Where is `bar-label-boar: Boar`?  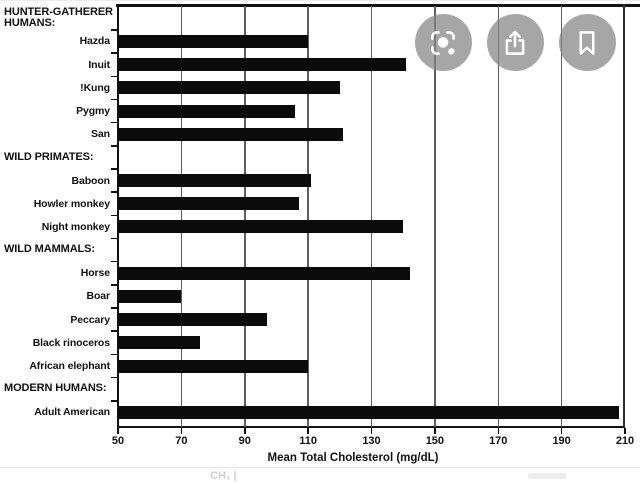
bar-label-boar: Boar is located at coordinates (98, 296).